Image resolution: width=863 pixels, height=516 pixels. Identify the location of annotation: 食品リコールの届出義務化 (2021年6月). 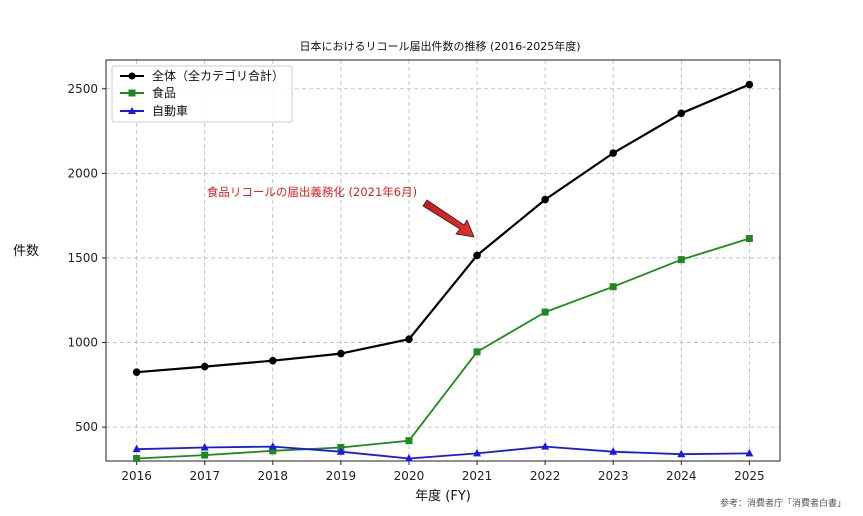
(341, 211).